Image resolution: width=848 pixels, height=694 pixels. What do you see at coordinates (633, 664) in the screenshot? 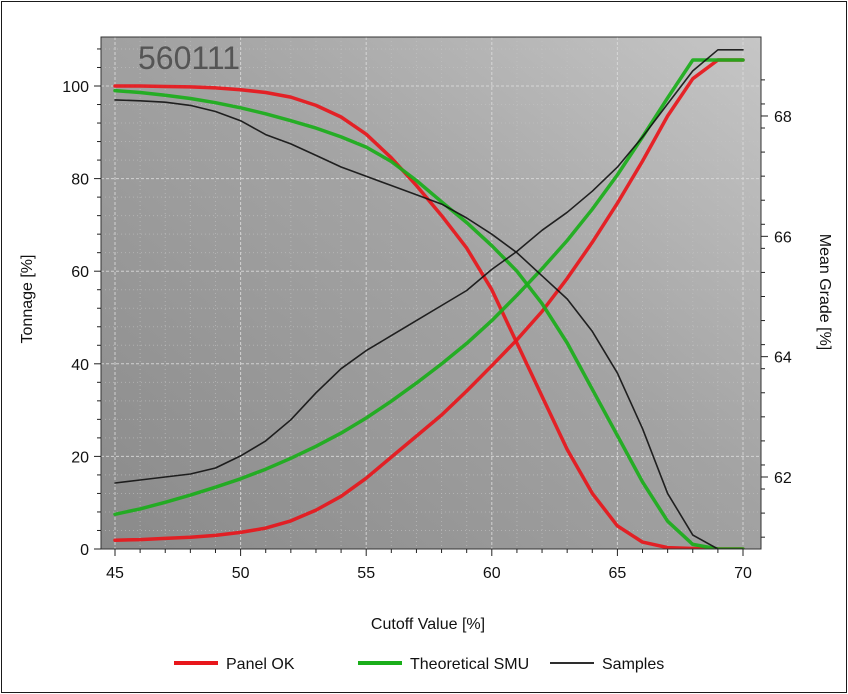
I see `legend-label-samples: Samples` at bounding box center [633, 664].